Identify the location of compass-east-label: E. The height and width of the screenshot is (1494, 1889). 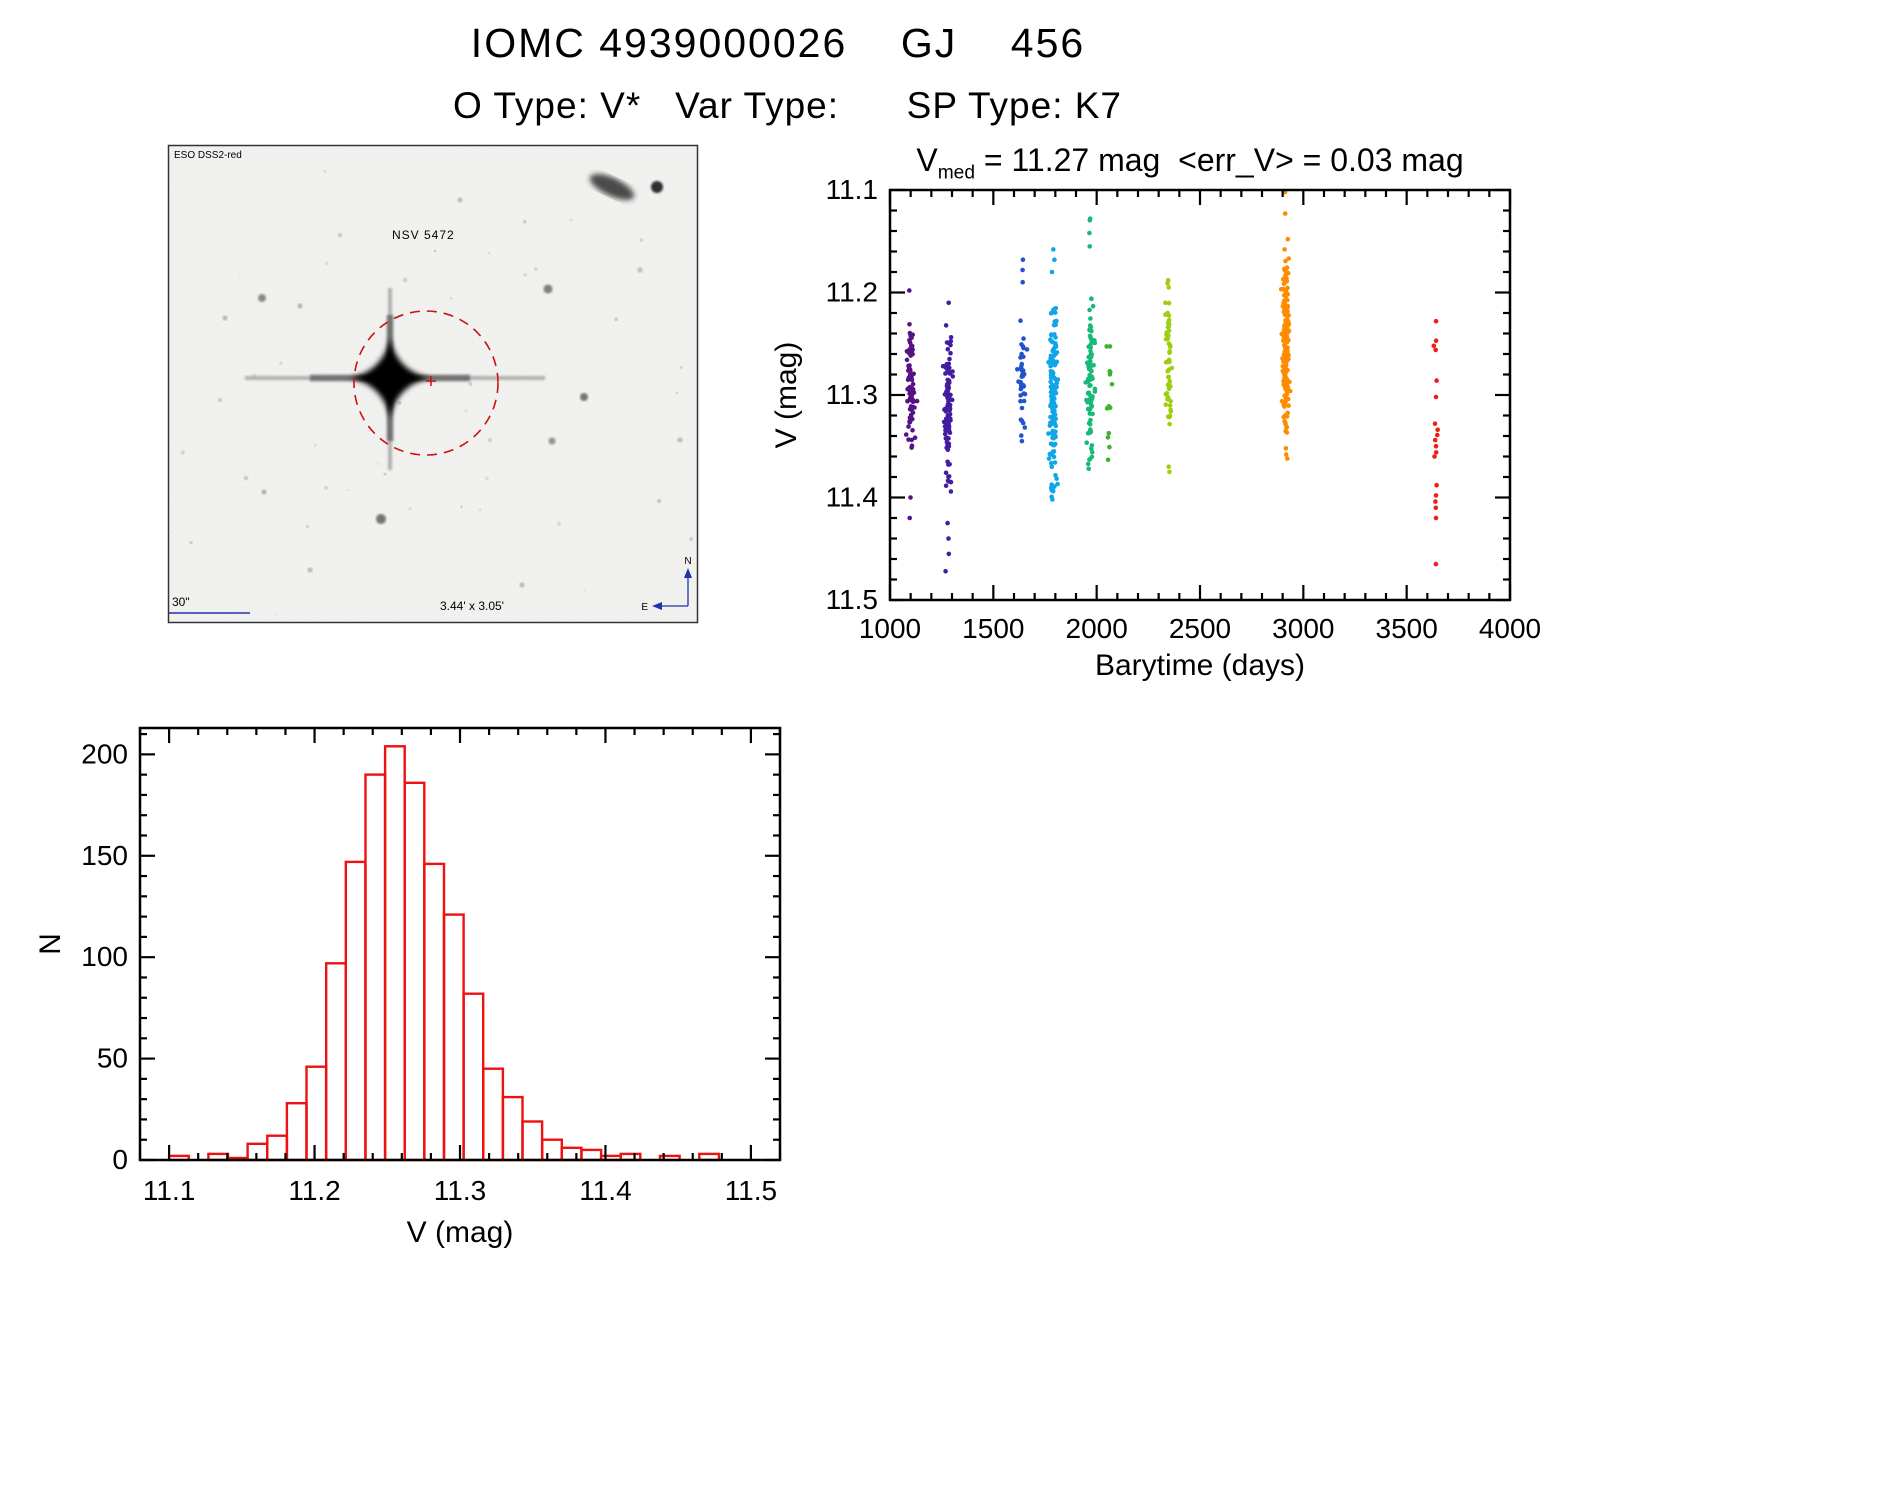
(644, 607).